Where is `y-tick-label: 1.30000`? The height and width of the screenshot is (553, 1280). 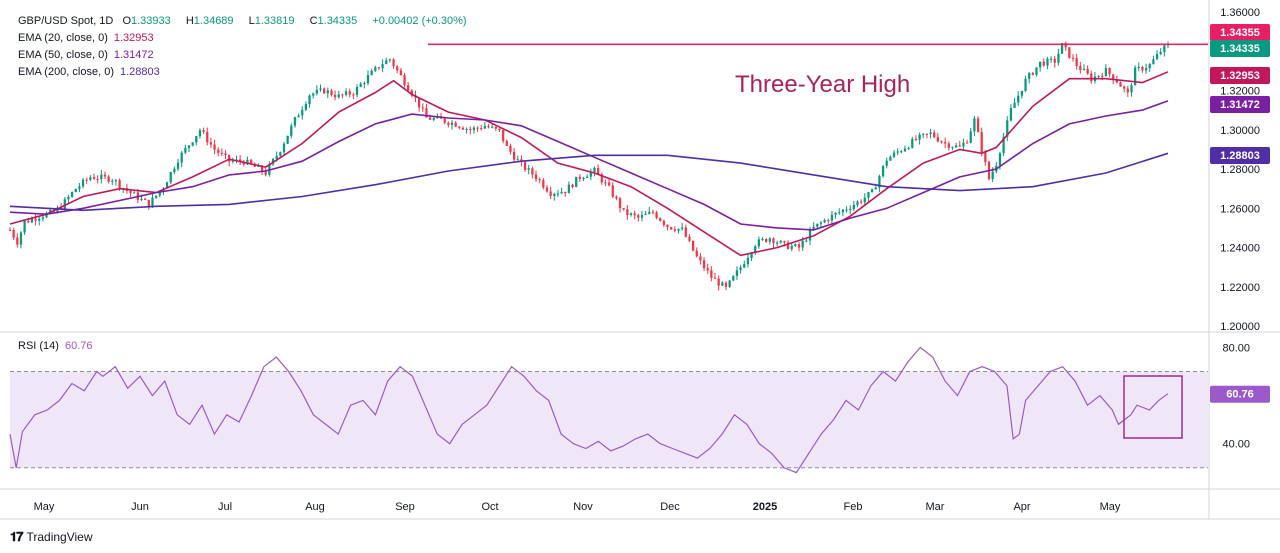 y-tick-label: 1.30000 is located at coordinates (1240, 131).